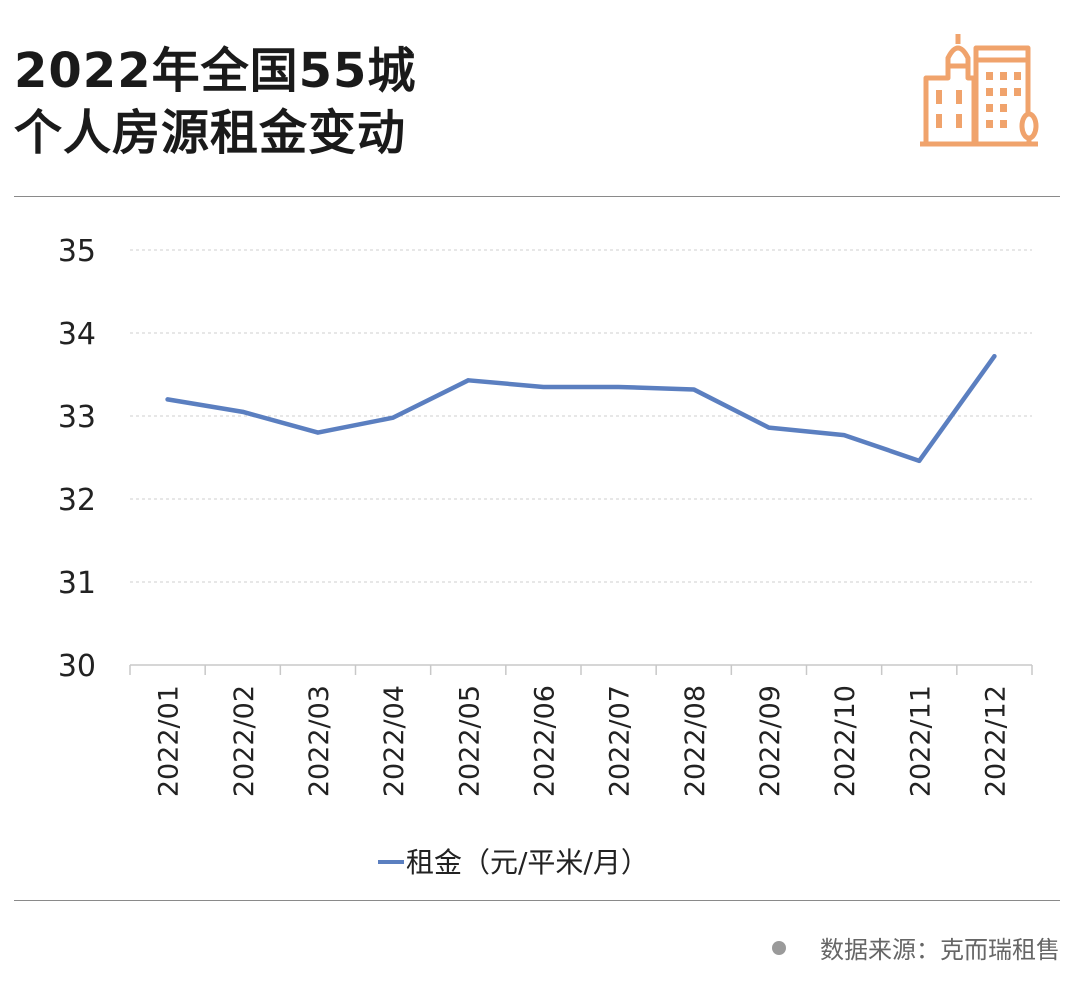 This screenshot has width=1080, height=988. I want to click on series-line, so click(581, 408).